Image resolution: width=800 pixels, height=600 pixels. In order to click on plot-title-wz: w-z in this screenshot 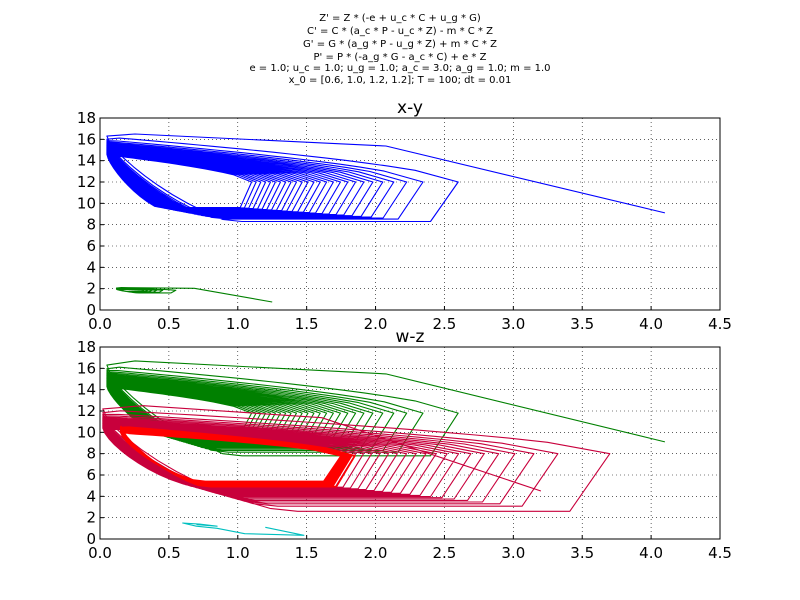, I will do `click(410, 337)`.